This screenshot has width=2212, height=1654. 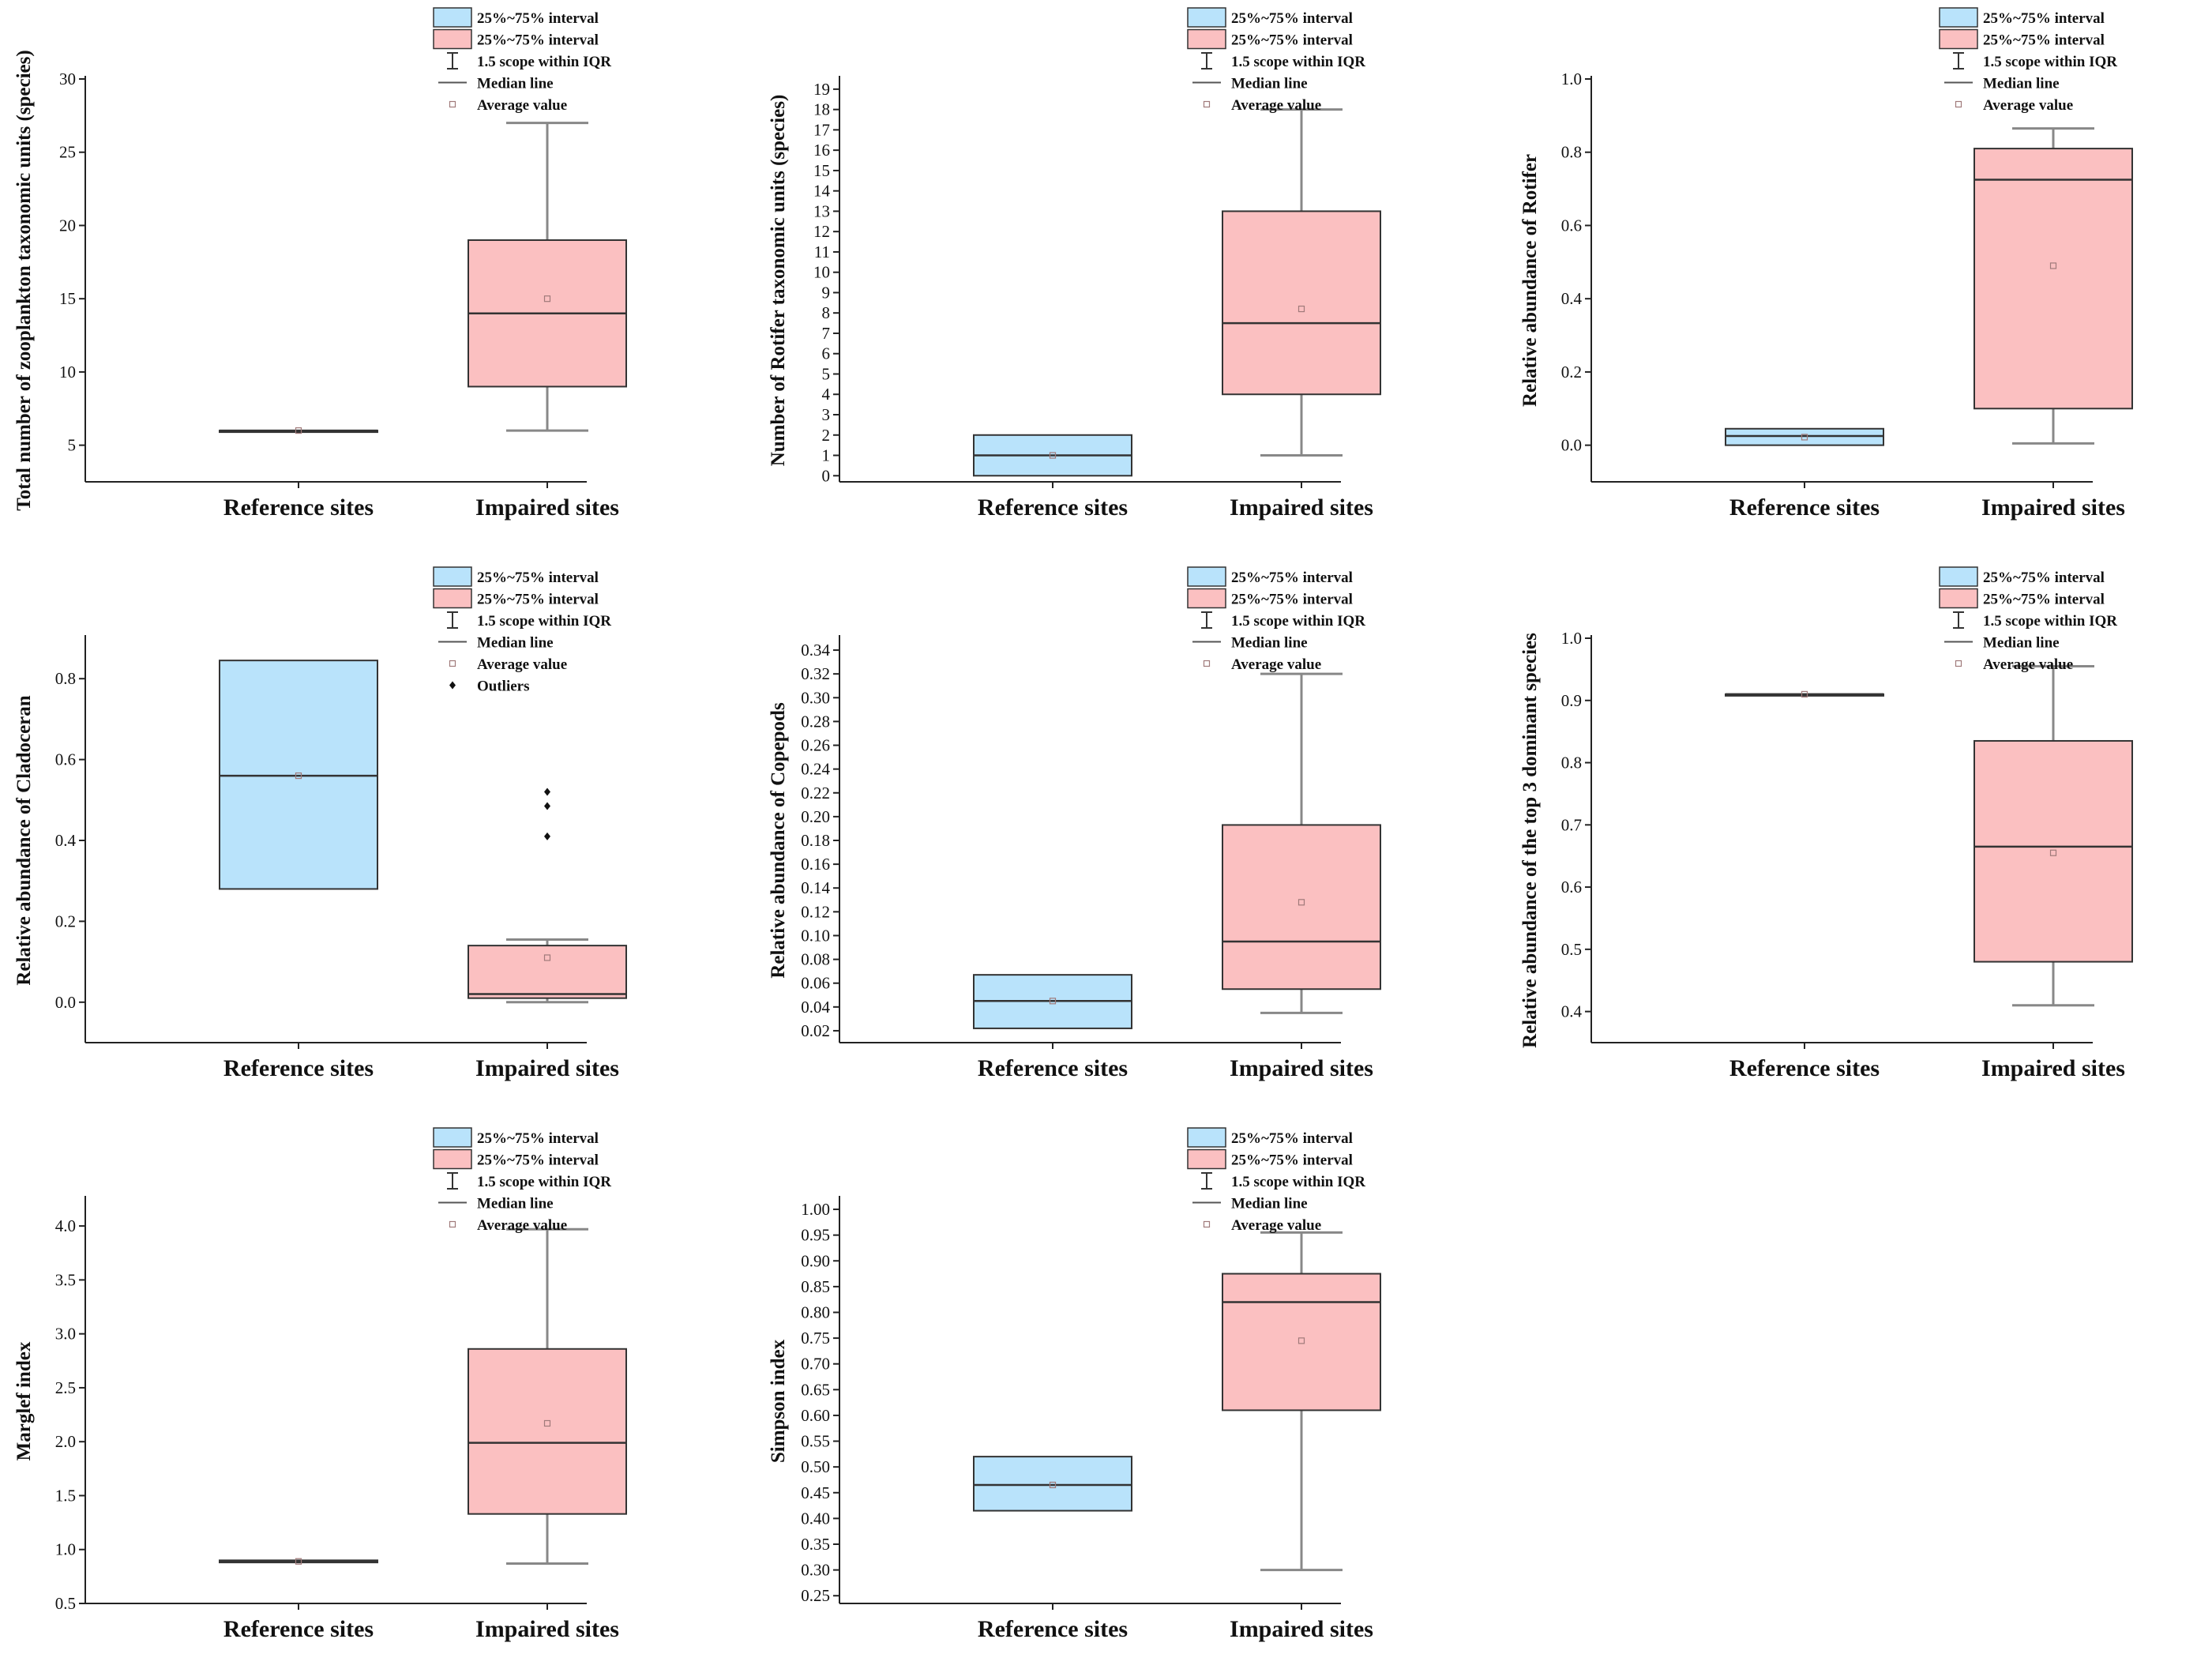 I want to click on y-tick-label: 0.7, so click(x=1571, y=825).